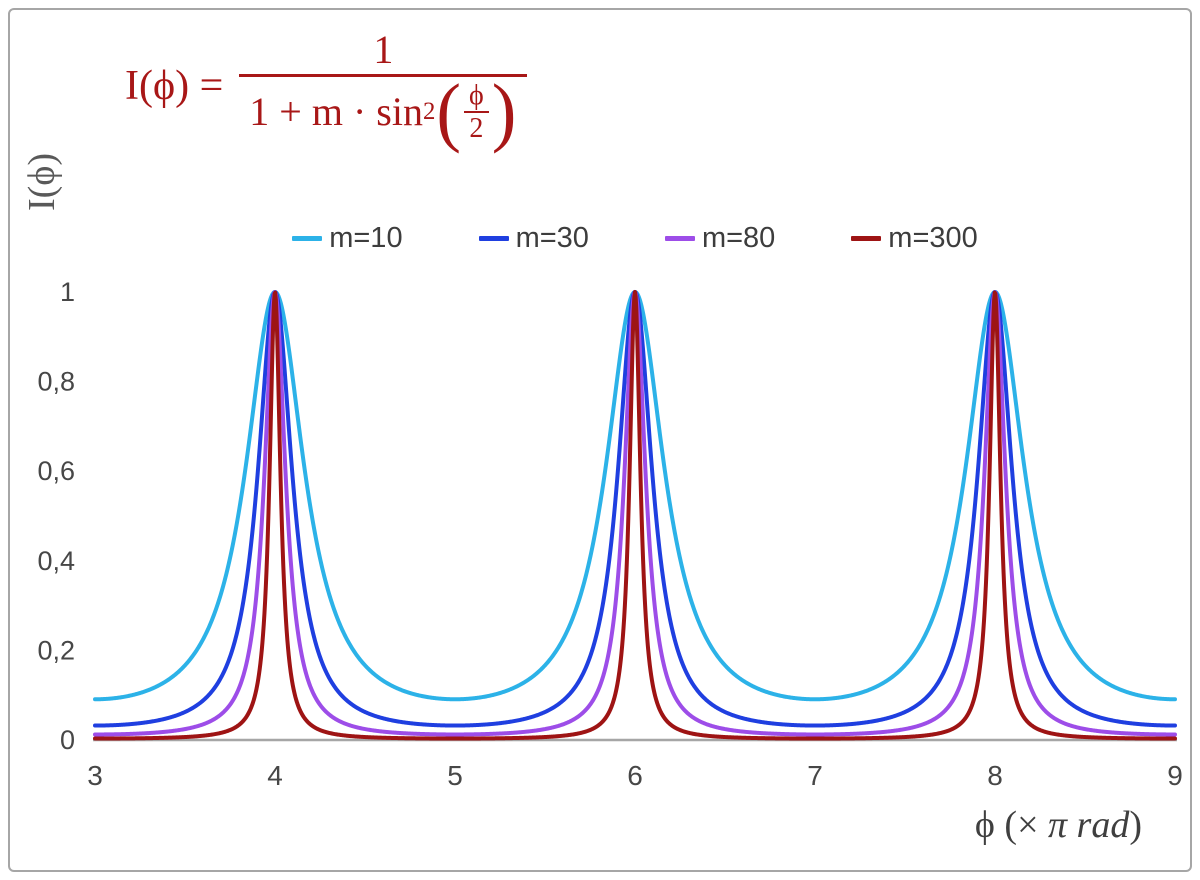 Image resolution: width=1200 pixels, height=880 pixels. I want to click on legend-item-m300: m=300, so click(914, 238).